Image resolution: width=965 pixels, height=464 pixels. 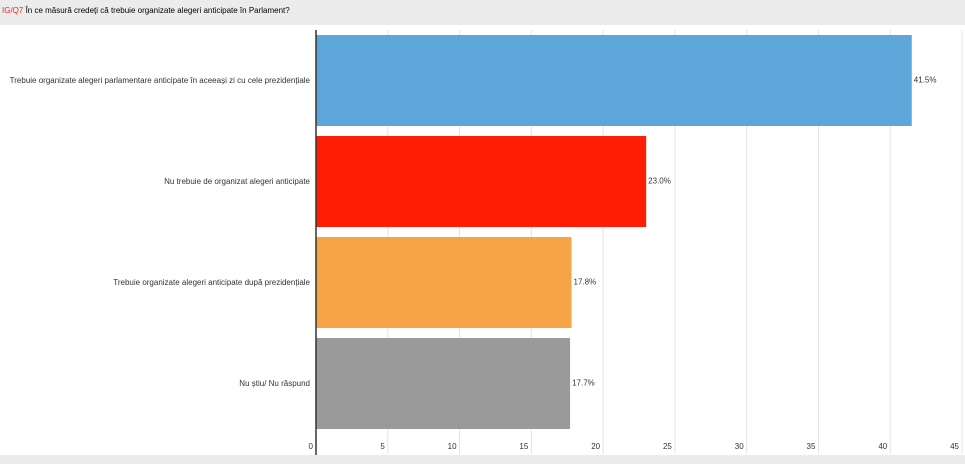 What do you see at coordinates (523, 446) in the screenshot?
I see `x-tick-label: 15` at bounding box center [523, 446].